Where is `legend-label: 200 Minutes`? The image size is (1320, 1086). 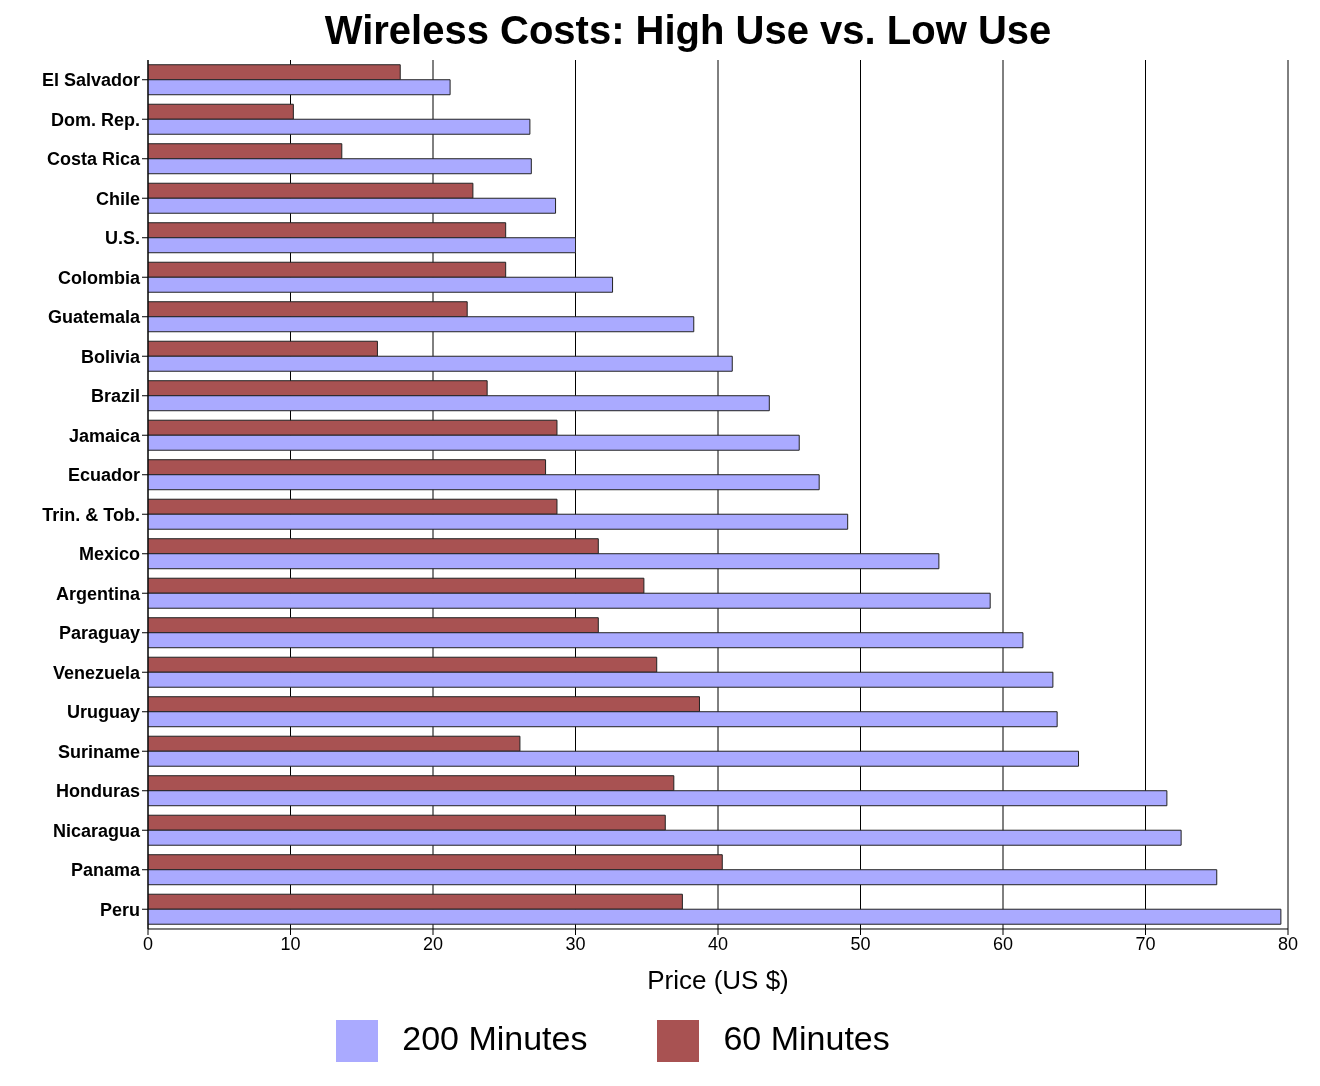 legend-label: 200 Minutes is located at coordinates (495, 1037).